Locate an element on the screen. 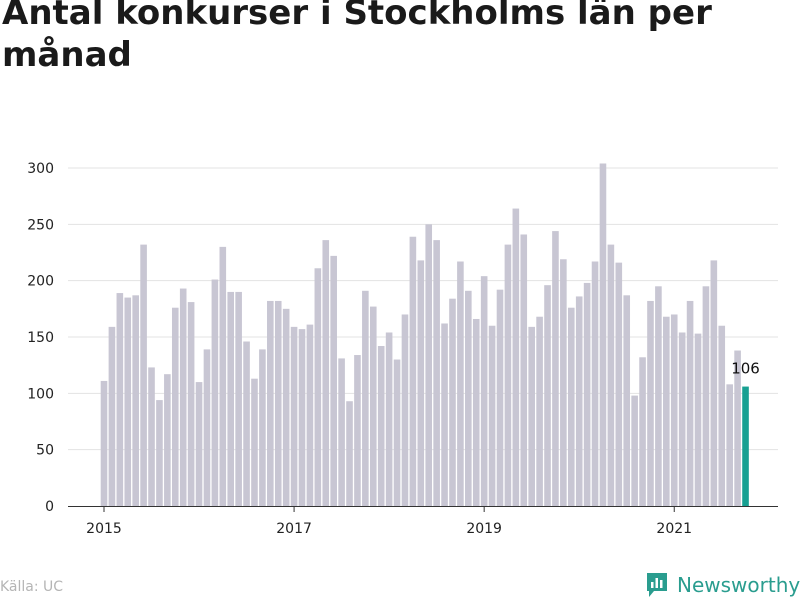  value-label: 106 is located at coordinates (745, 369).